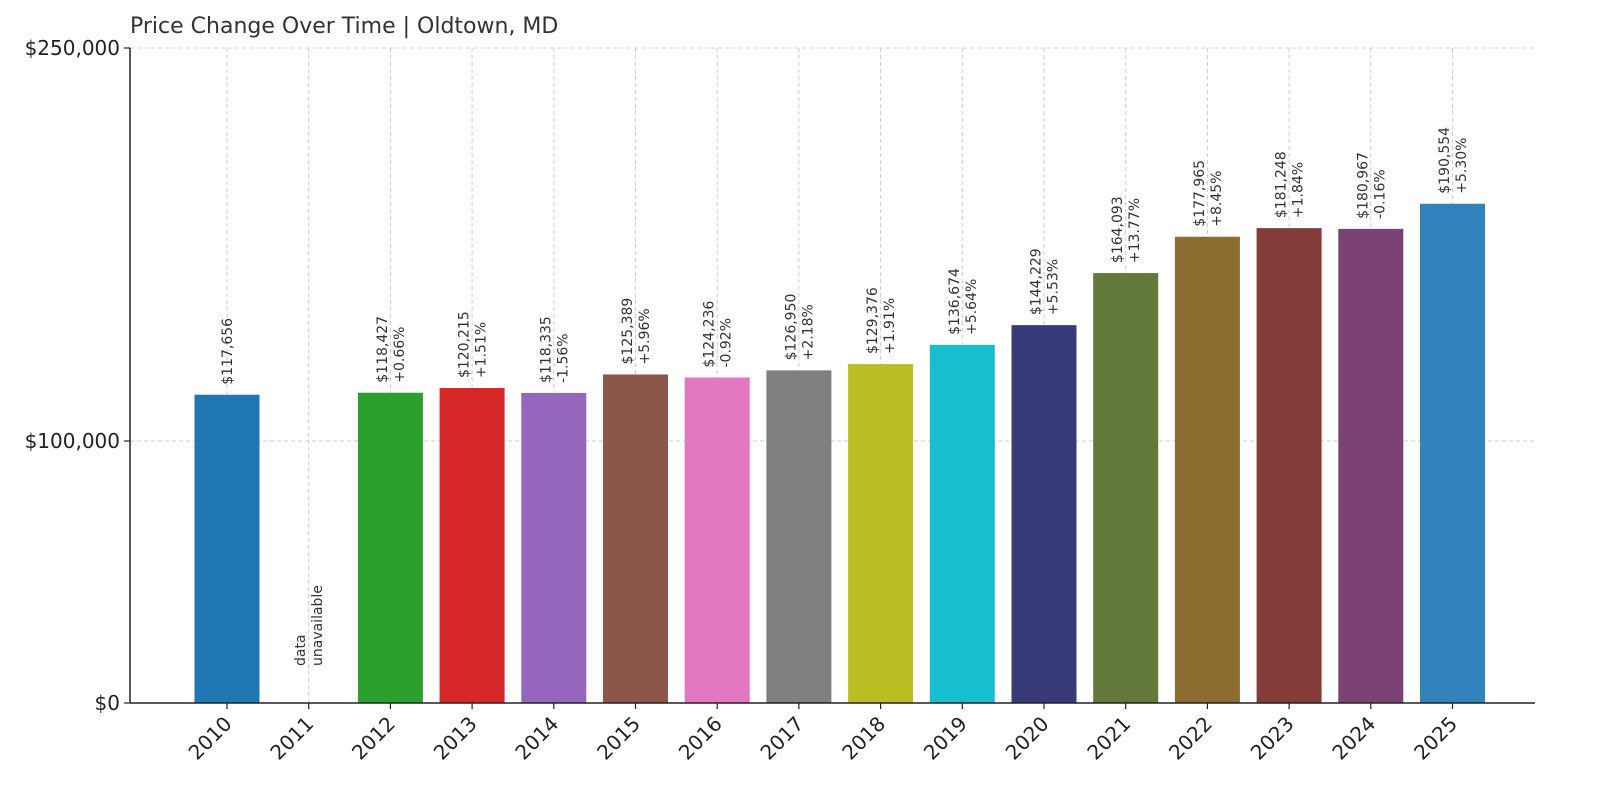  I want to click on bar-value-label: $126,950, so click(791, 327).